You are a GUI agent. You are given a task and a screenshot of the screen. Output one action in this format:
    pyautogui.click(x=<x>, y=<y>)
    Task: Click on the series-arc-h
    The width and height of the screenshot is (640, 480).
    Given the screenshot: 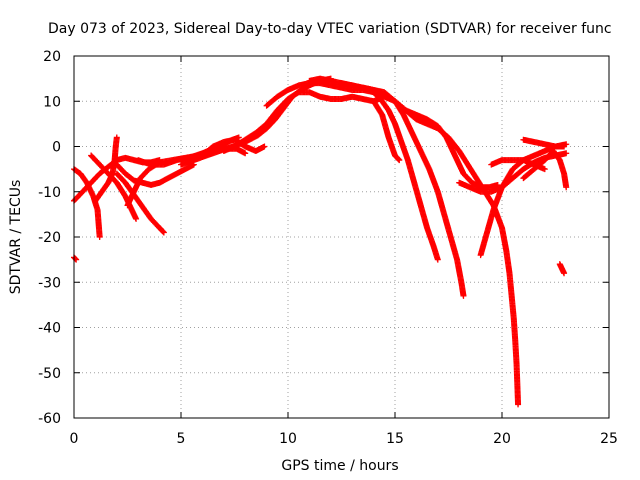 What is the action you would take?
    pyautogui.click(x=186, y=177)
    